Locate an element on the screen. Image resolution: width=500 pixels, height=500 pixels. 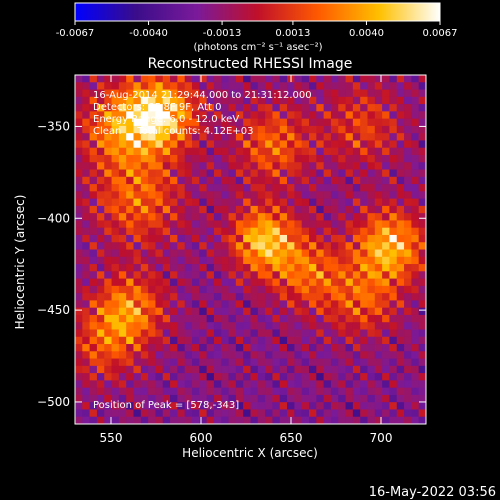
colorbar-units: (photons cm⁻² s⁻¹ asec⁻²) is located at coordinates (257, 47).